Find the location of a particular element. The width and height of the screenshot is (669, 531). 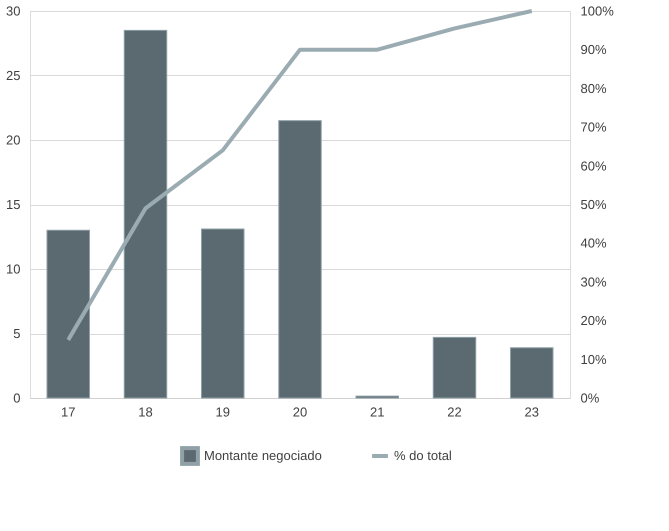

y2-tick-label: 60% is located at coordinates (593, 166).